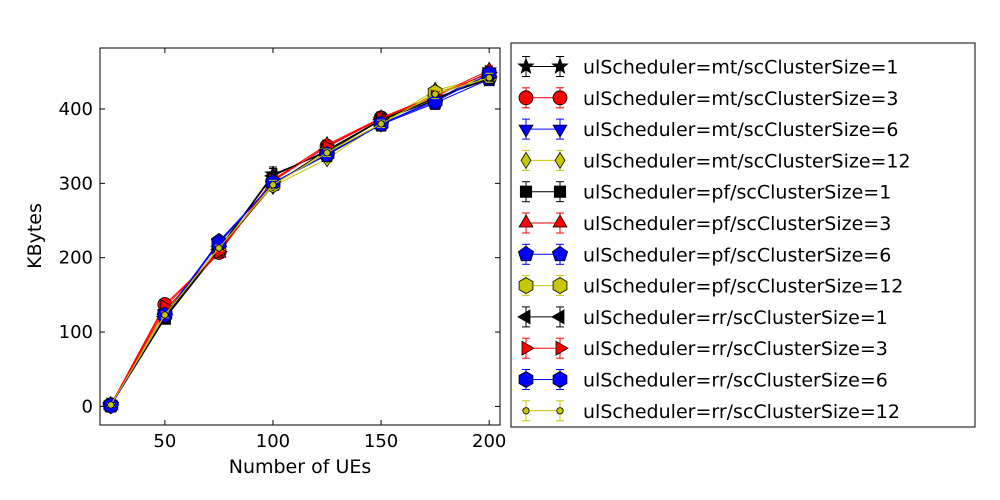 Image resolution: width=1000 pixels, height=500 pixels. Describe the element at coordinates (741, 130) in the screenshot. I see `legend-label: ulScheduler=mt/scClusterSize=6` at that location.